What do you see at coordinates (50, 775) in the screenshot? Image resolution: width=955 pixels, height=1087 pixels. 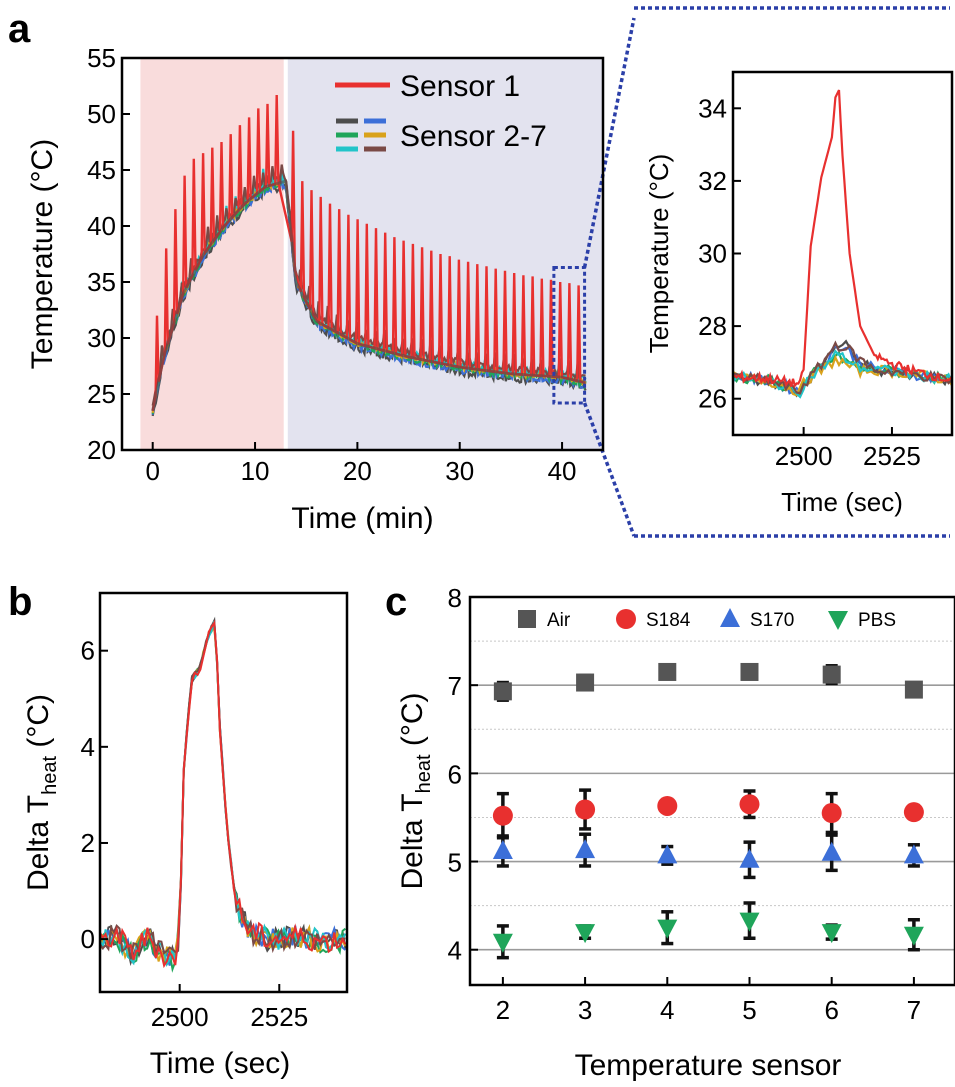 I see `panel-b-y-axis-label-subscript: heat` at bounding box center [50, 775].